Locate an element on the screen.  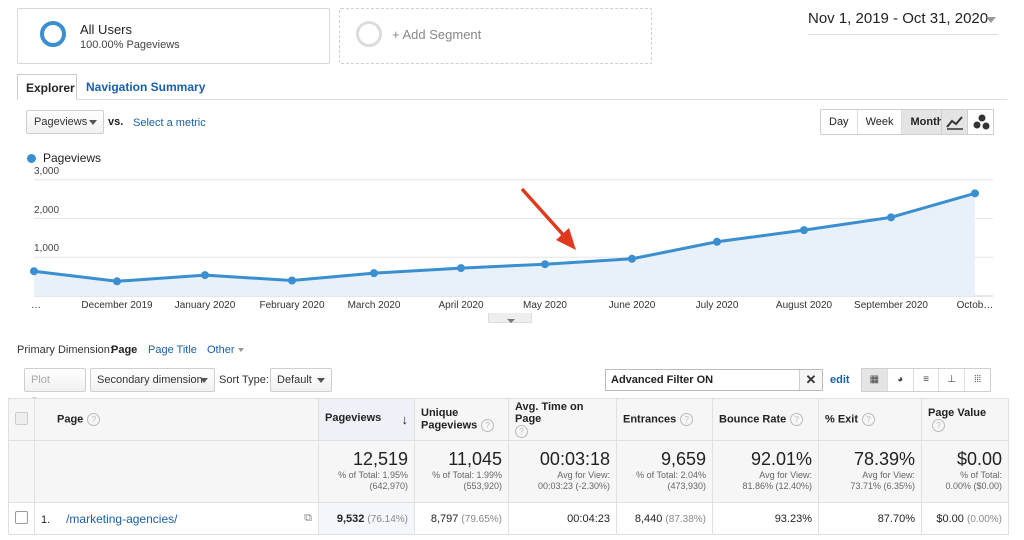
totals-bounce-rate: 92.01% Avg for View: 81.86% (12.40%) is located at coordinates (765, 471).